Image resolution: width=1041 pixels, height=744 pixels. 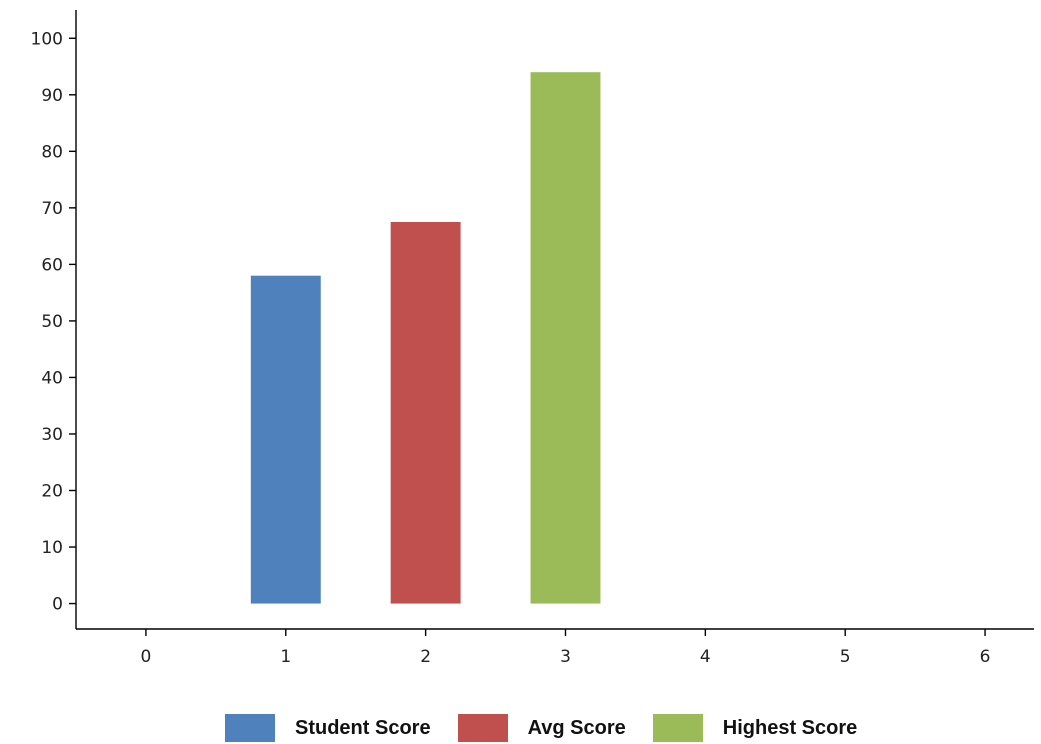 I want to click on legend-label-avg-score: Avg Score, so click(x=576, y=727).